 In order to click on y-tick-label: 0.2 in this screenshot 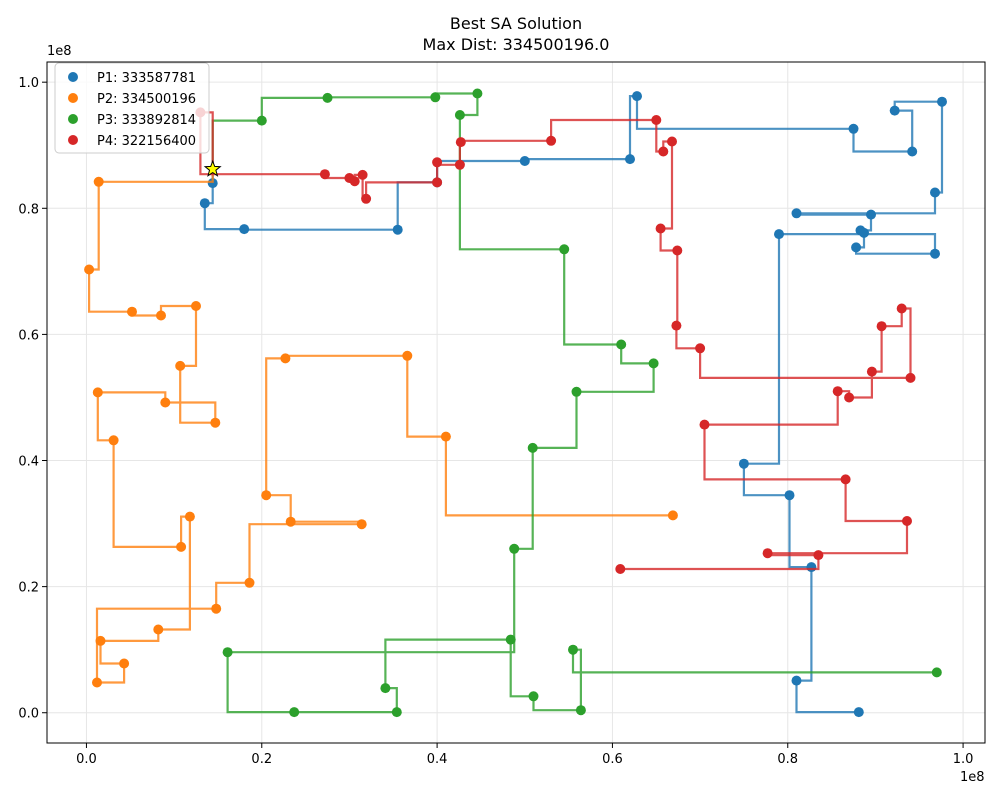, I will do `click(28, 588)`.